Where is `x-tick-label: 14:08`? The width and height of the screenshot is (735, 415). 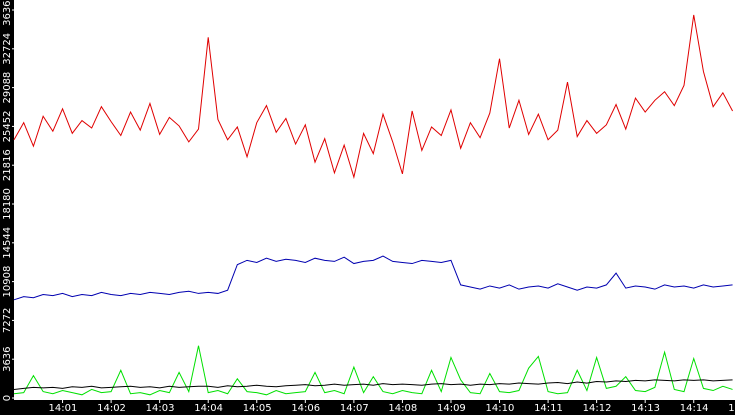
x-tick-label: 14:08 is located at coordinates (402, 408).